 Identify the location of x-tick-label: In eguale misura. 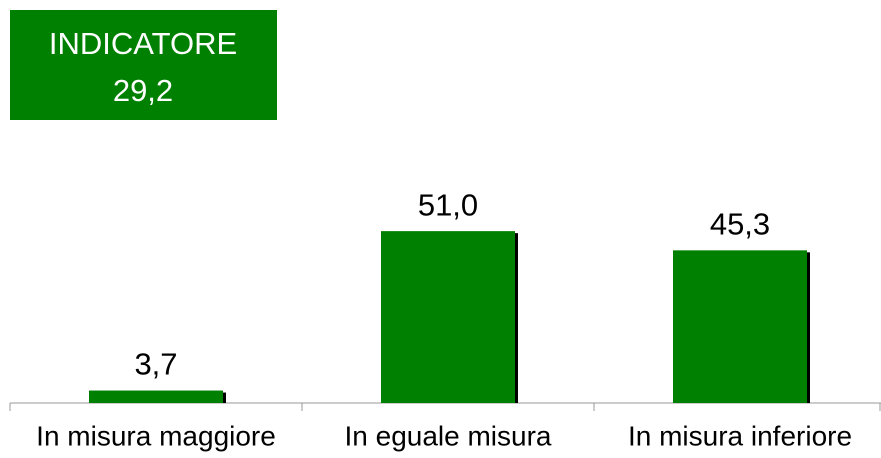
(447, 435).